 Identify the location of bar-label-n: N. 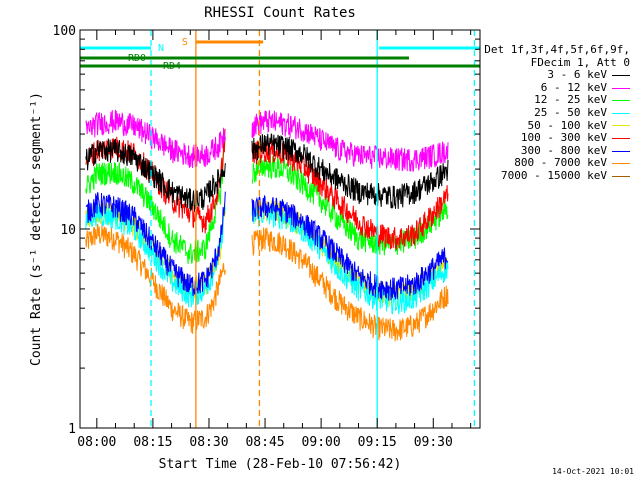
(161, 48).